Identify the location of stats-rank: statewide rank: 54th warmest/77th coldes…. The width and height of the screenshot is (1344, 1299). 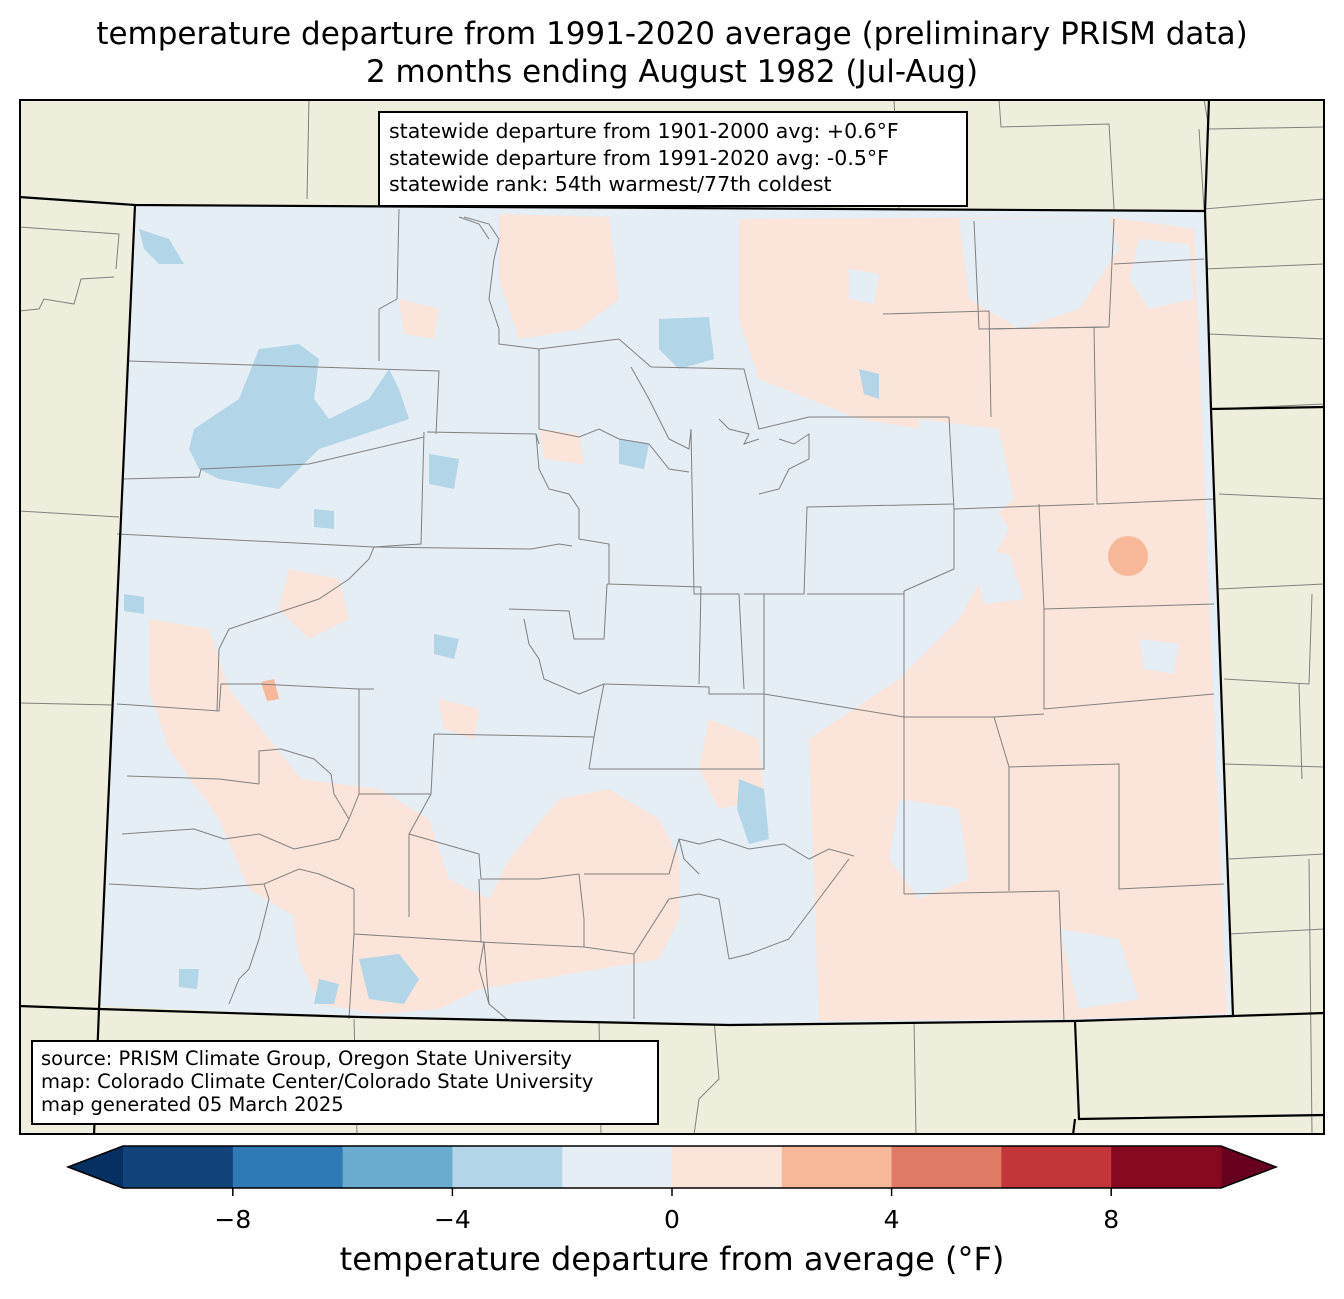
(610, 184).